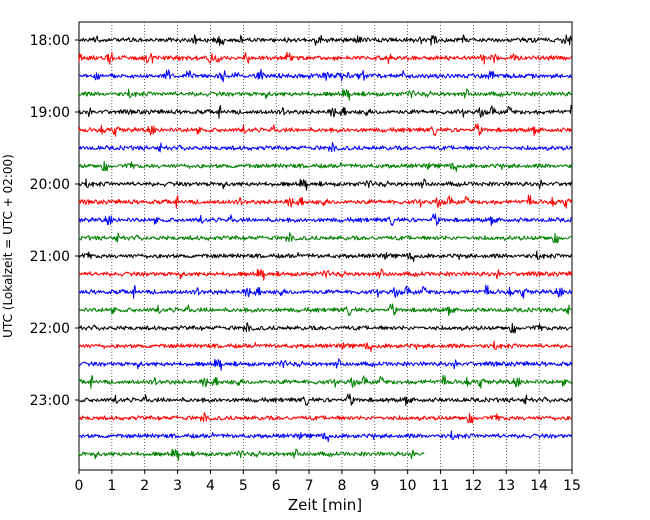 The image size is (650, 520). I want to click on x-tick-label: 10, so click(408, 486).